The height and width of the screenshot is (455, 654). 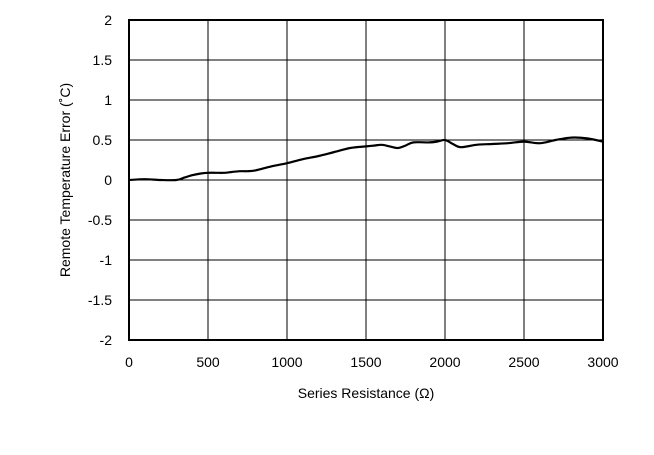 I want to click on x-tick-label: 2000, so click(x=444, y=362).